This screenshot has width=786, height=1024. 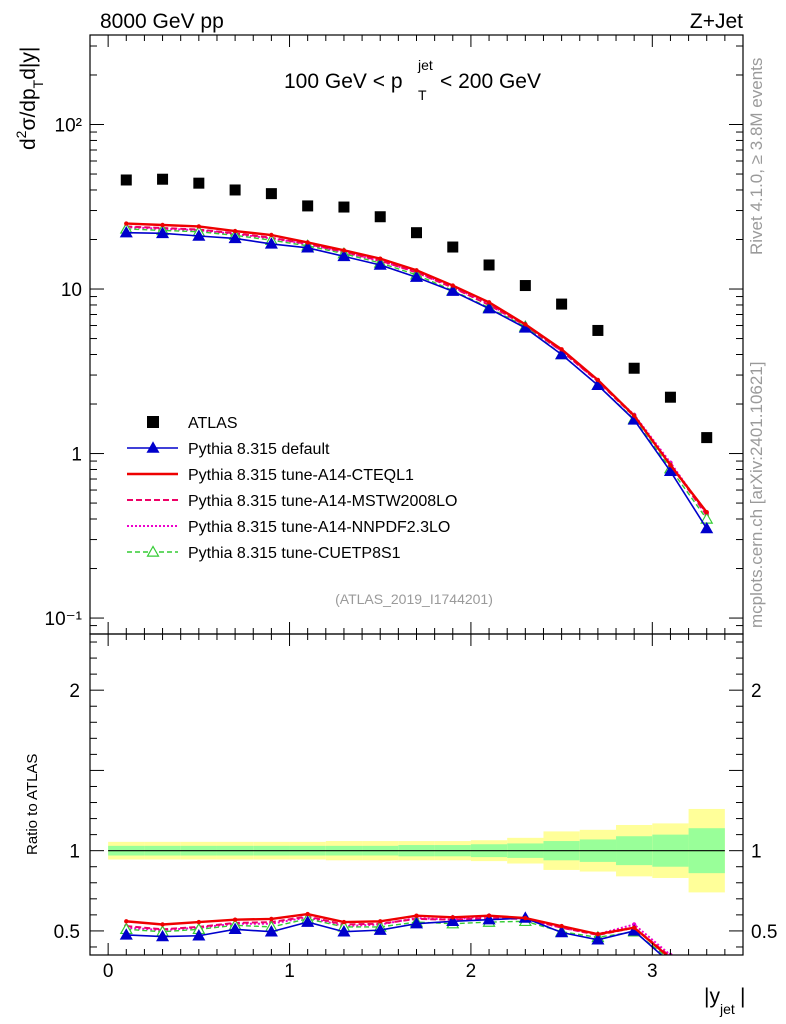 What do you see at coordinates (742, 996) in the screenshot?
I see `xlabel-end: |` at bounding box center [742, 996].